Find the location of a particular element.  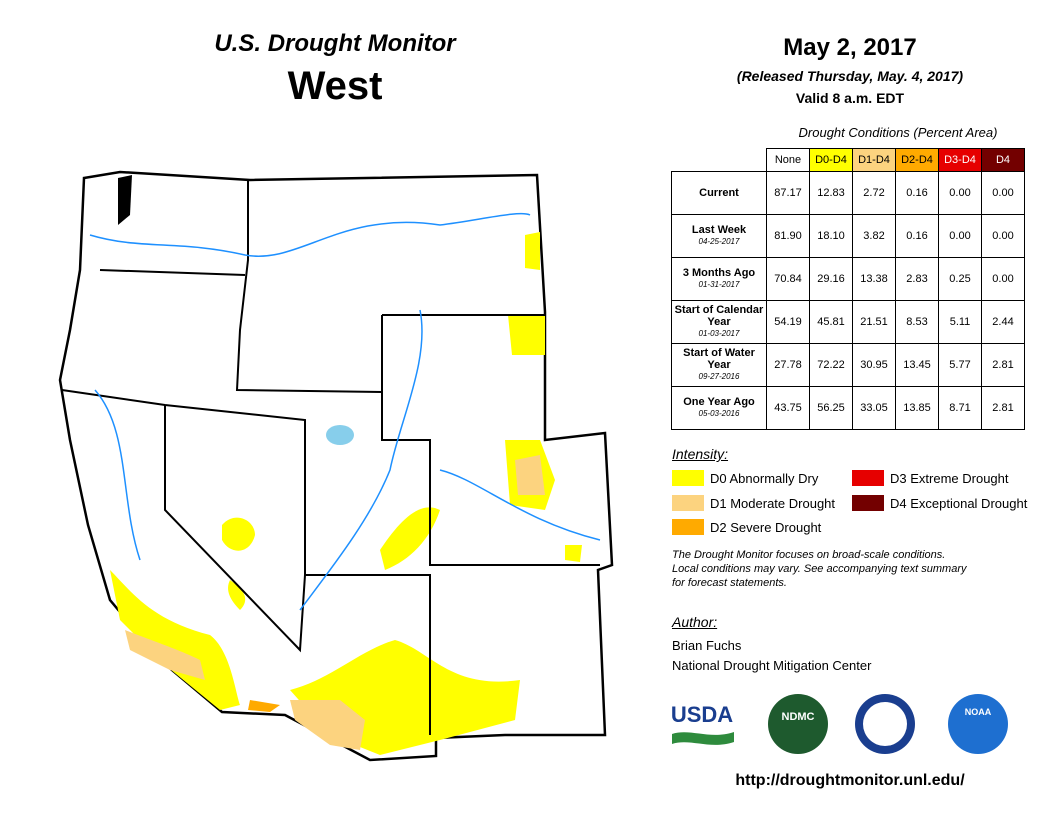

row-date: 04-25-2017 is located at coordinates (719, 241).